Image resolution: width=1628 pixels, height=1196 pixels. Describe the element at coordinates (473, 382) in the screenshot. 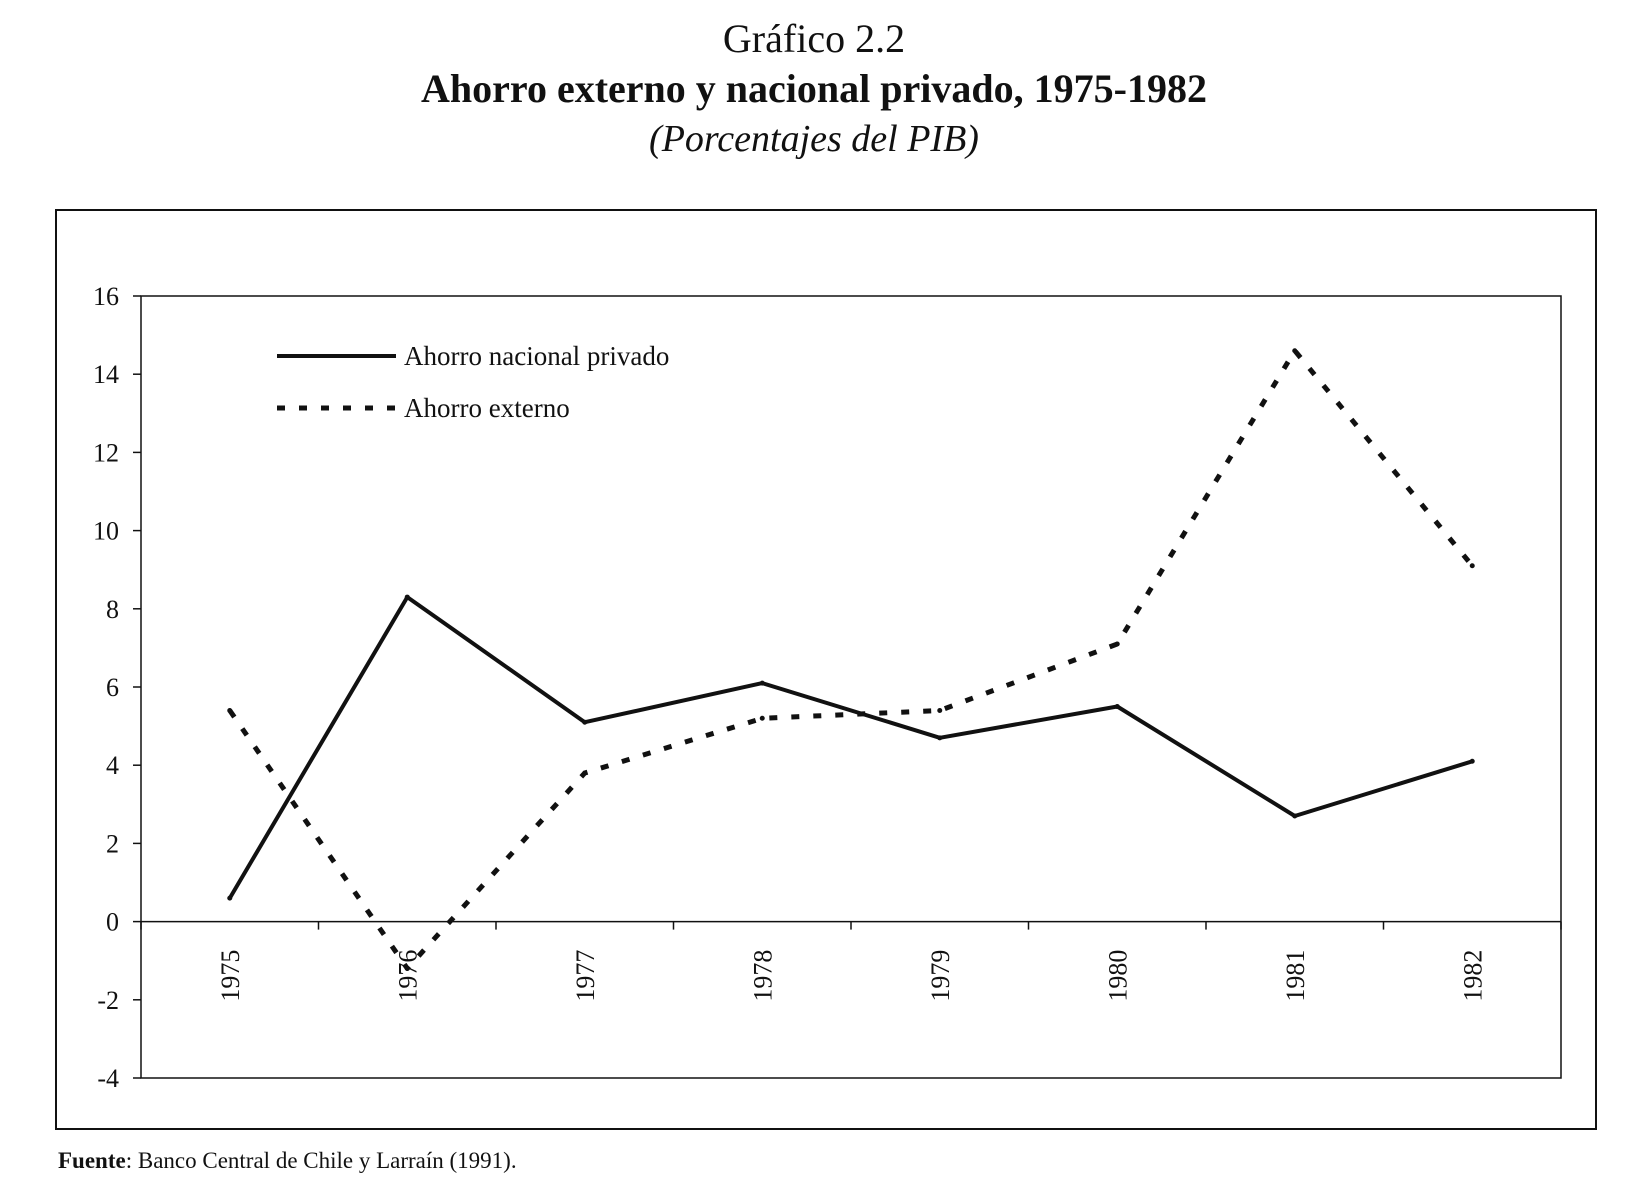

I see `legend: Ahorro nacional privado Ahorro externo` at that location.